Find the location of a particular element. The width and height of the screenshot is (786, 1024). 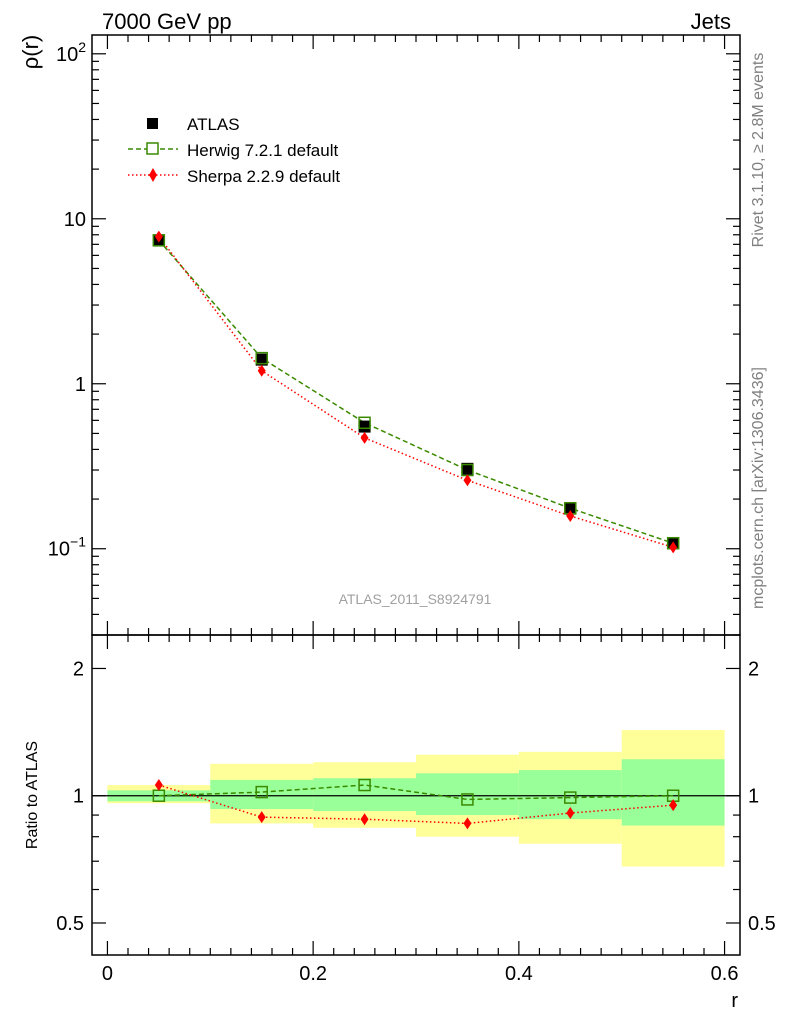

ratio-ylabel: Ratio to ATLAS is located at coordinates (32, 795).